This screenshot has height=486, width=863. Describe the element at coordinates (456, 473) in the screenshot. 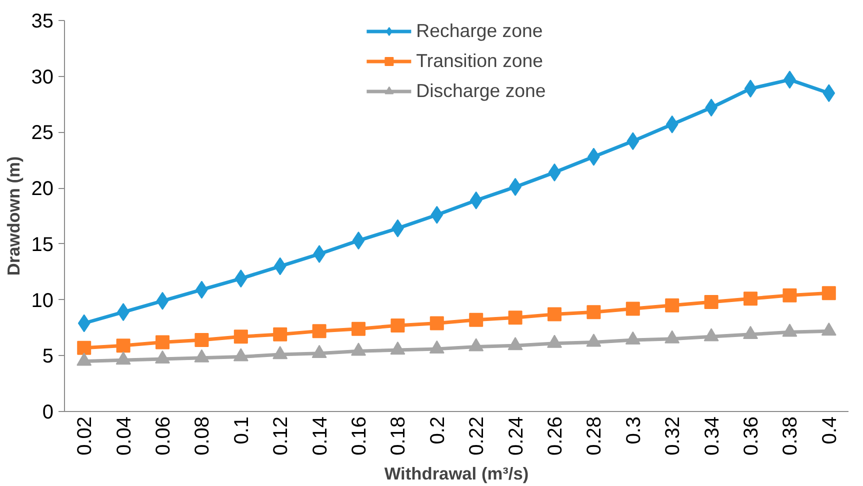

I see `x-axis-title: Withdrawal (m³/s)` at that location.